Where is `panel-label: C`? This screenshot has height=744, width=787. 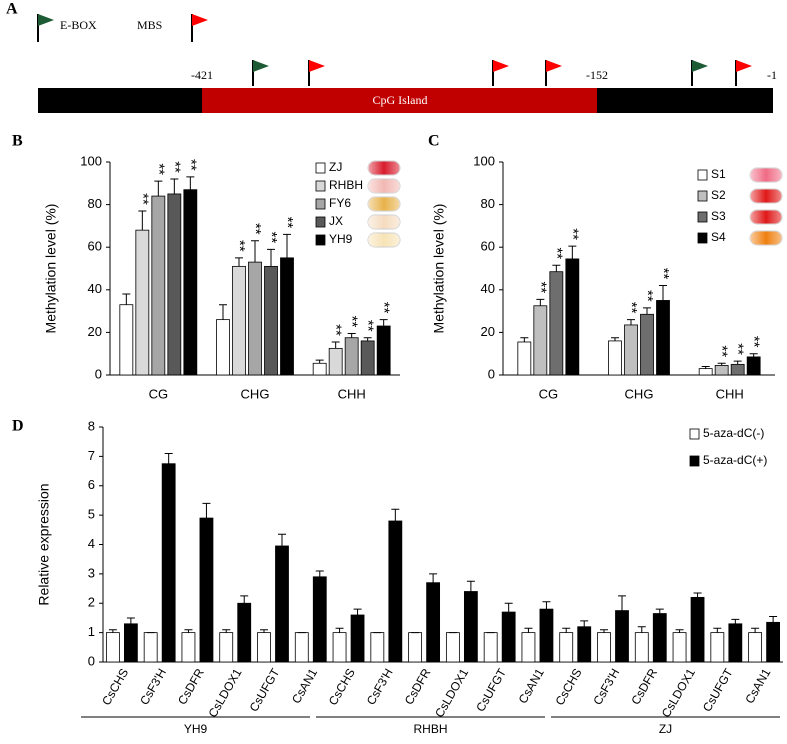
panel-label: C is located at coordinates (434, 141).